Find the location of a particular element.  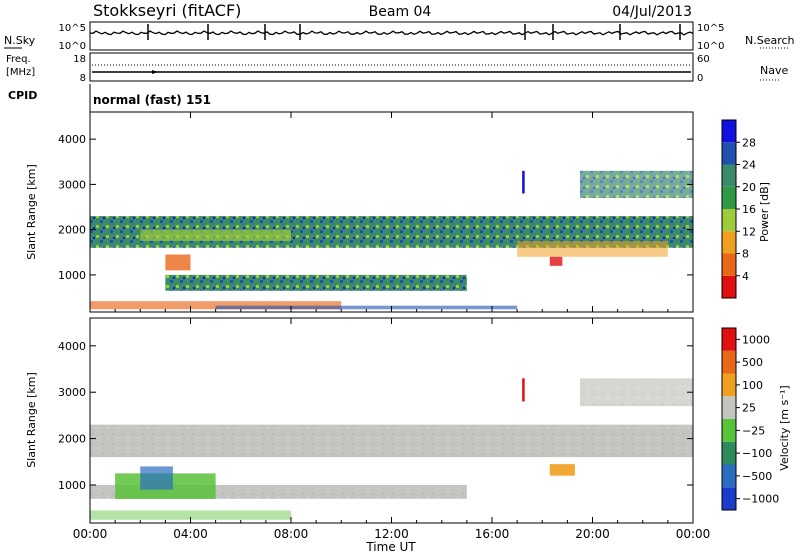

x-tick-label: 12:00 is located at coordinates (391, 534).